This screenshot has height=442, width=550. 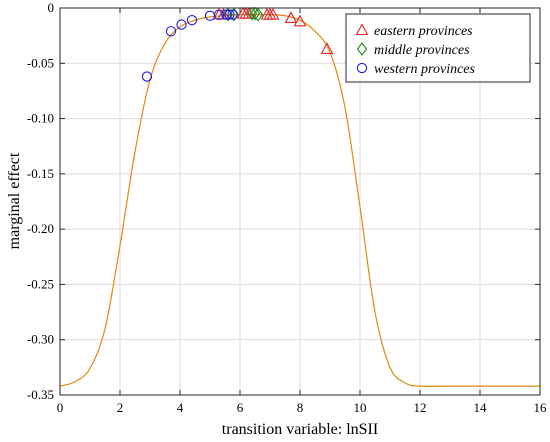 I want to click on x-tick-label: 4, so click(x=180, y=407).